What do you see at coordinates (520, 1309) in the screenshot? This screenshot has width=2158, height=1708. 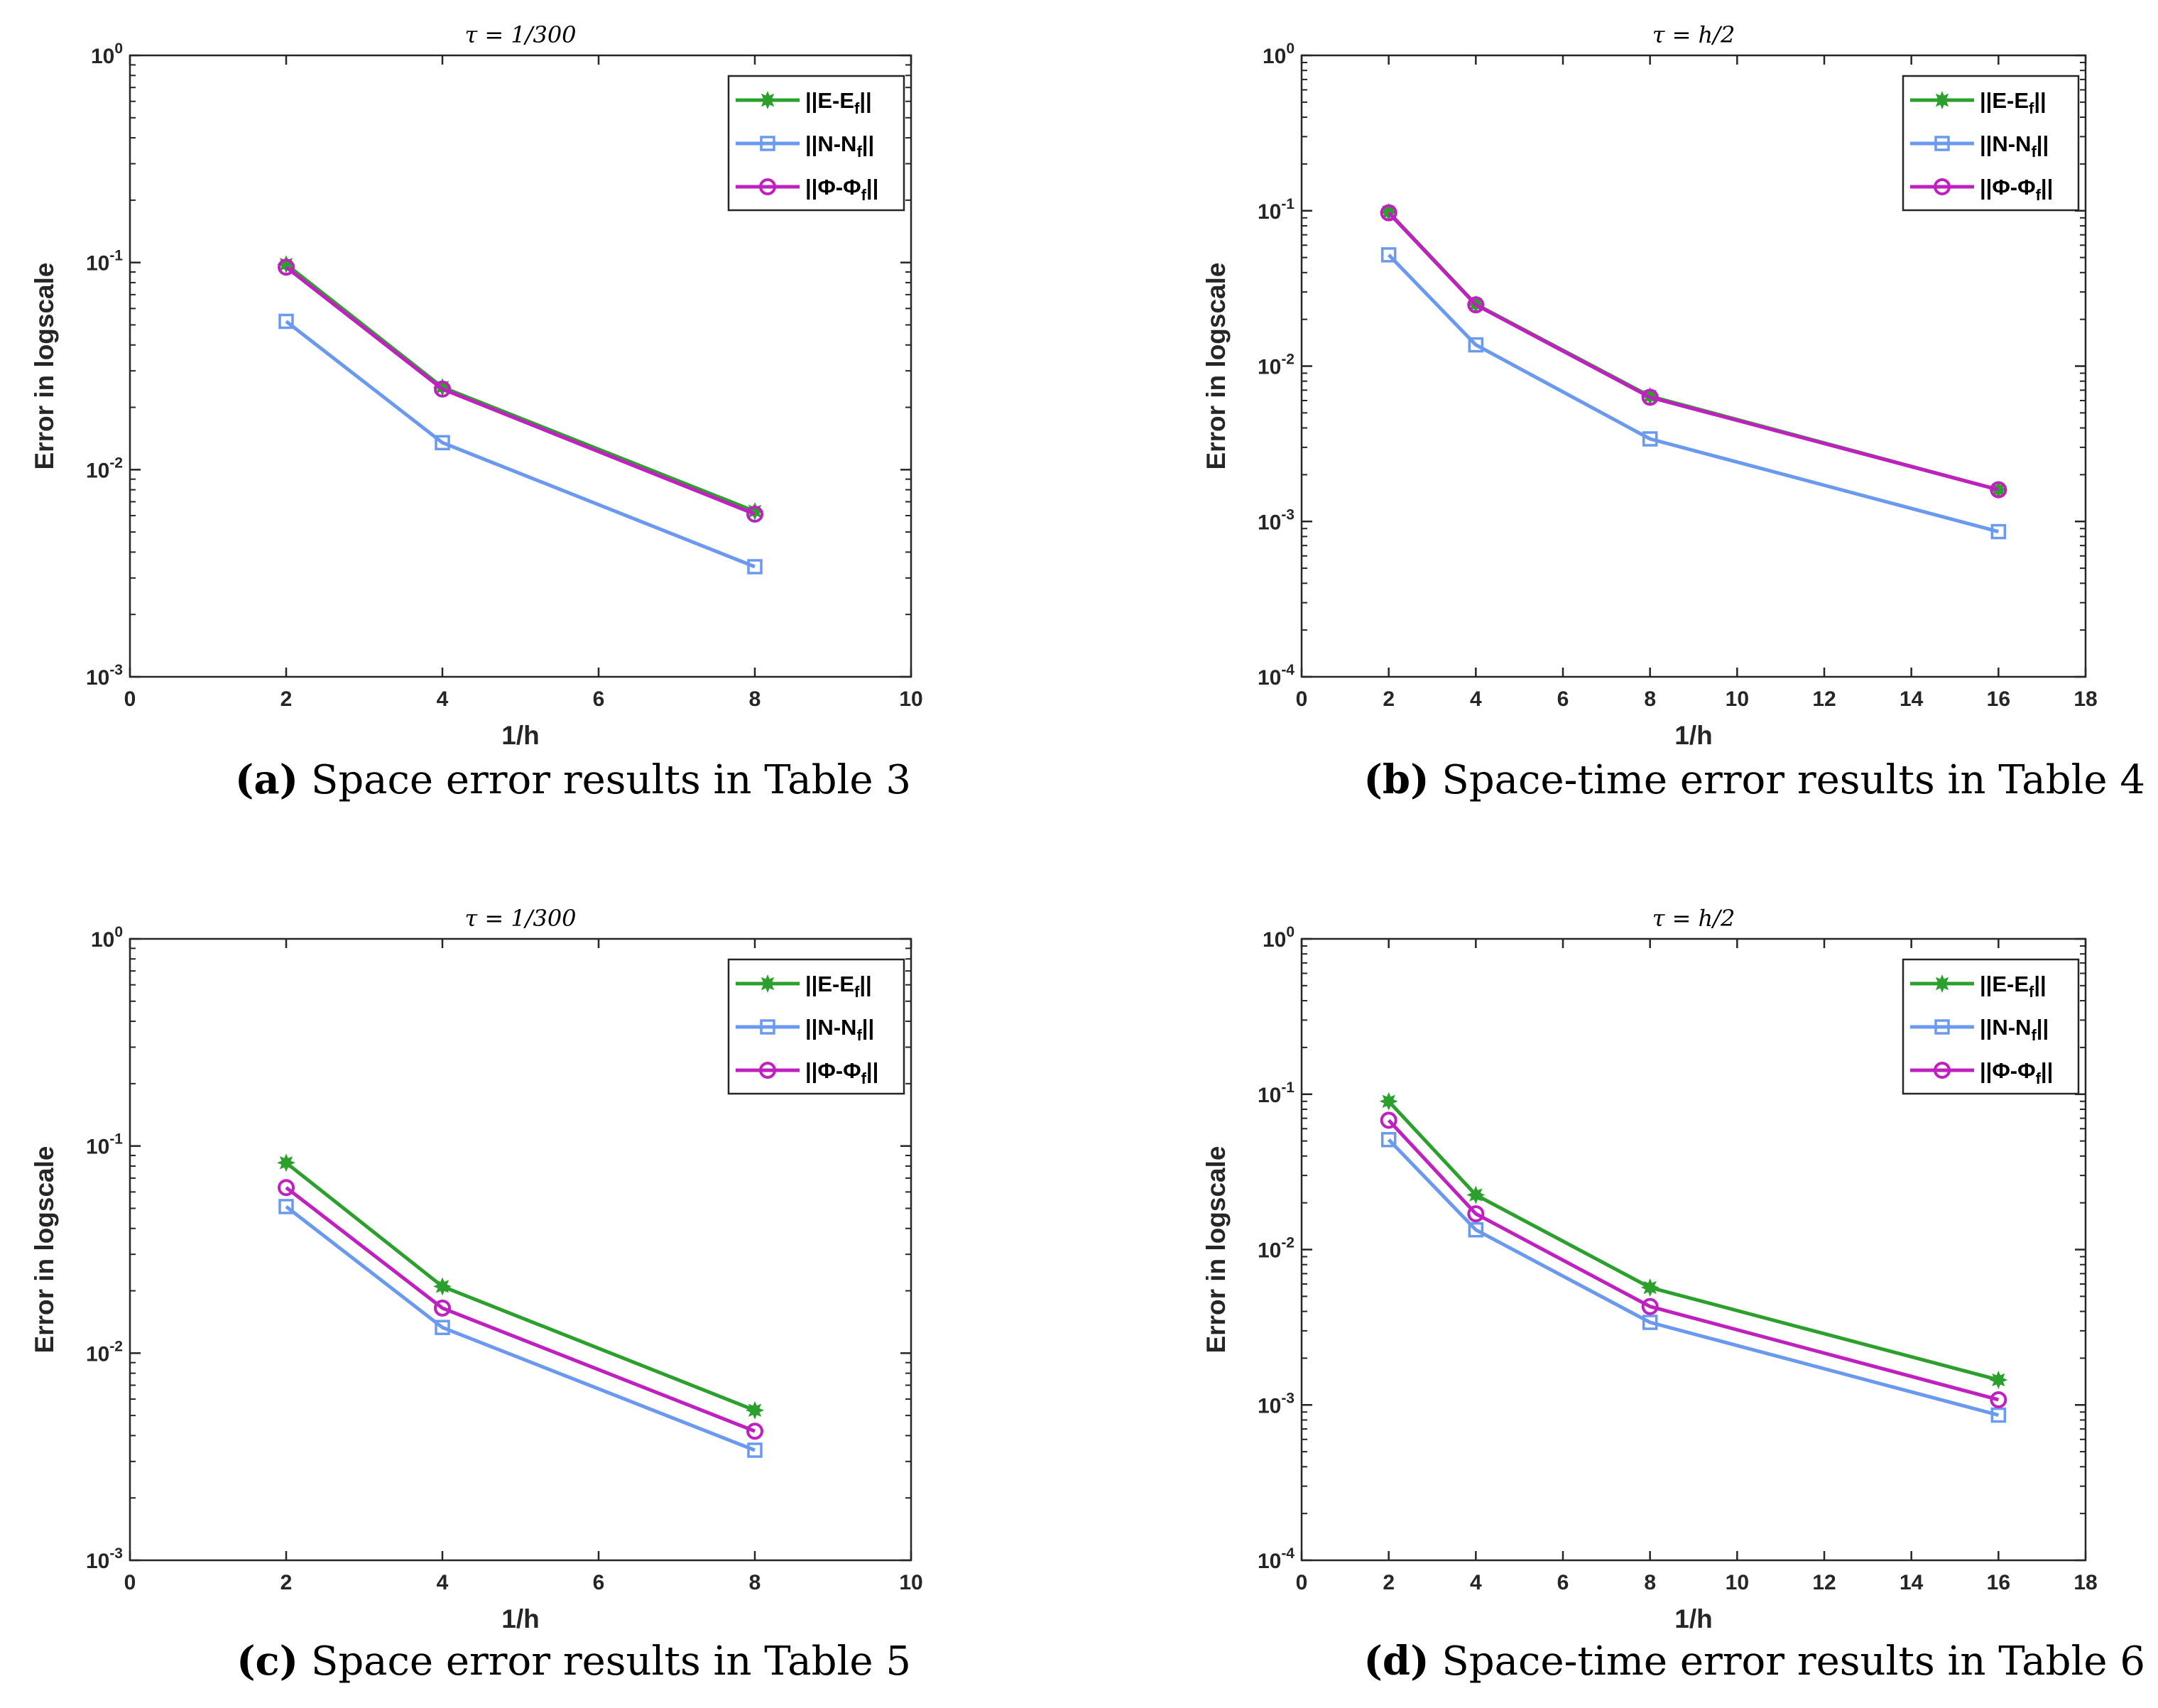 I see `series-line-Phi` at bounding box center [520, 1309].